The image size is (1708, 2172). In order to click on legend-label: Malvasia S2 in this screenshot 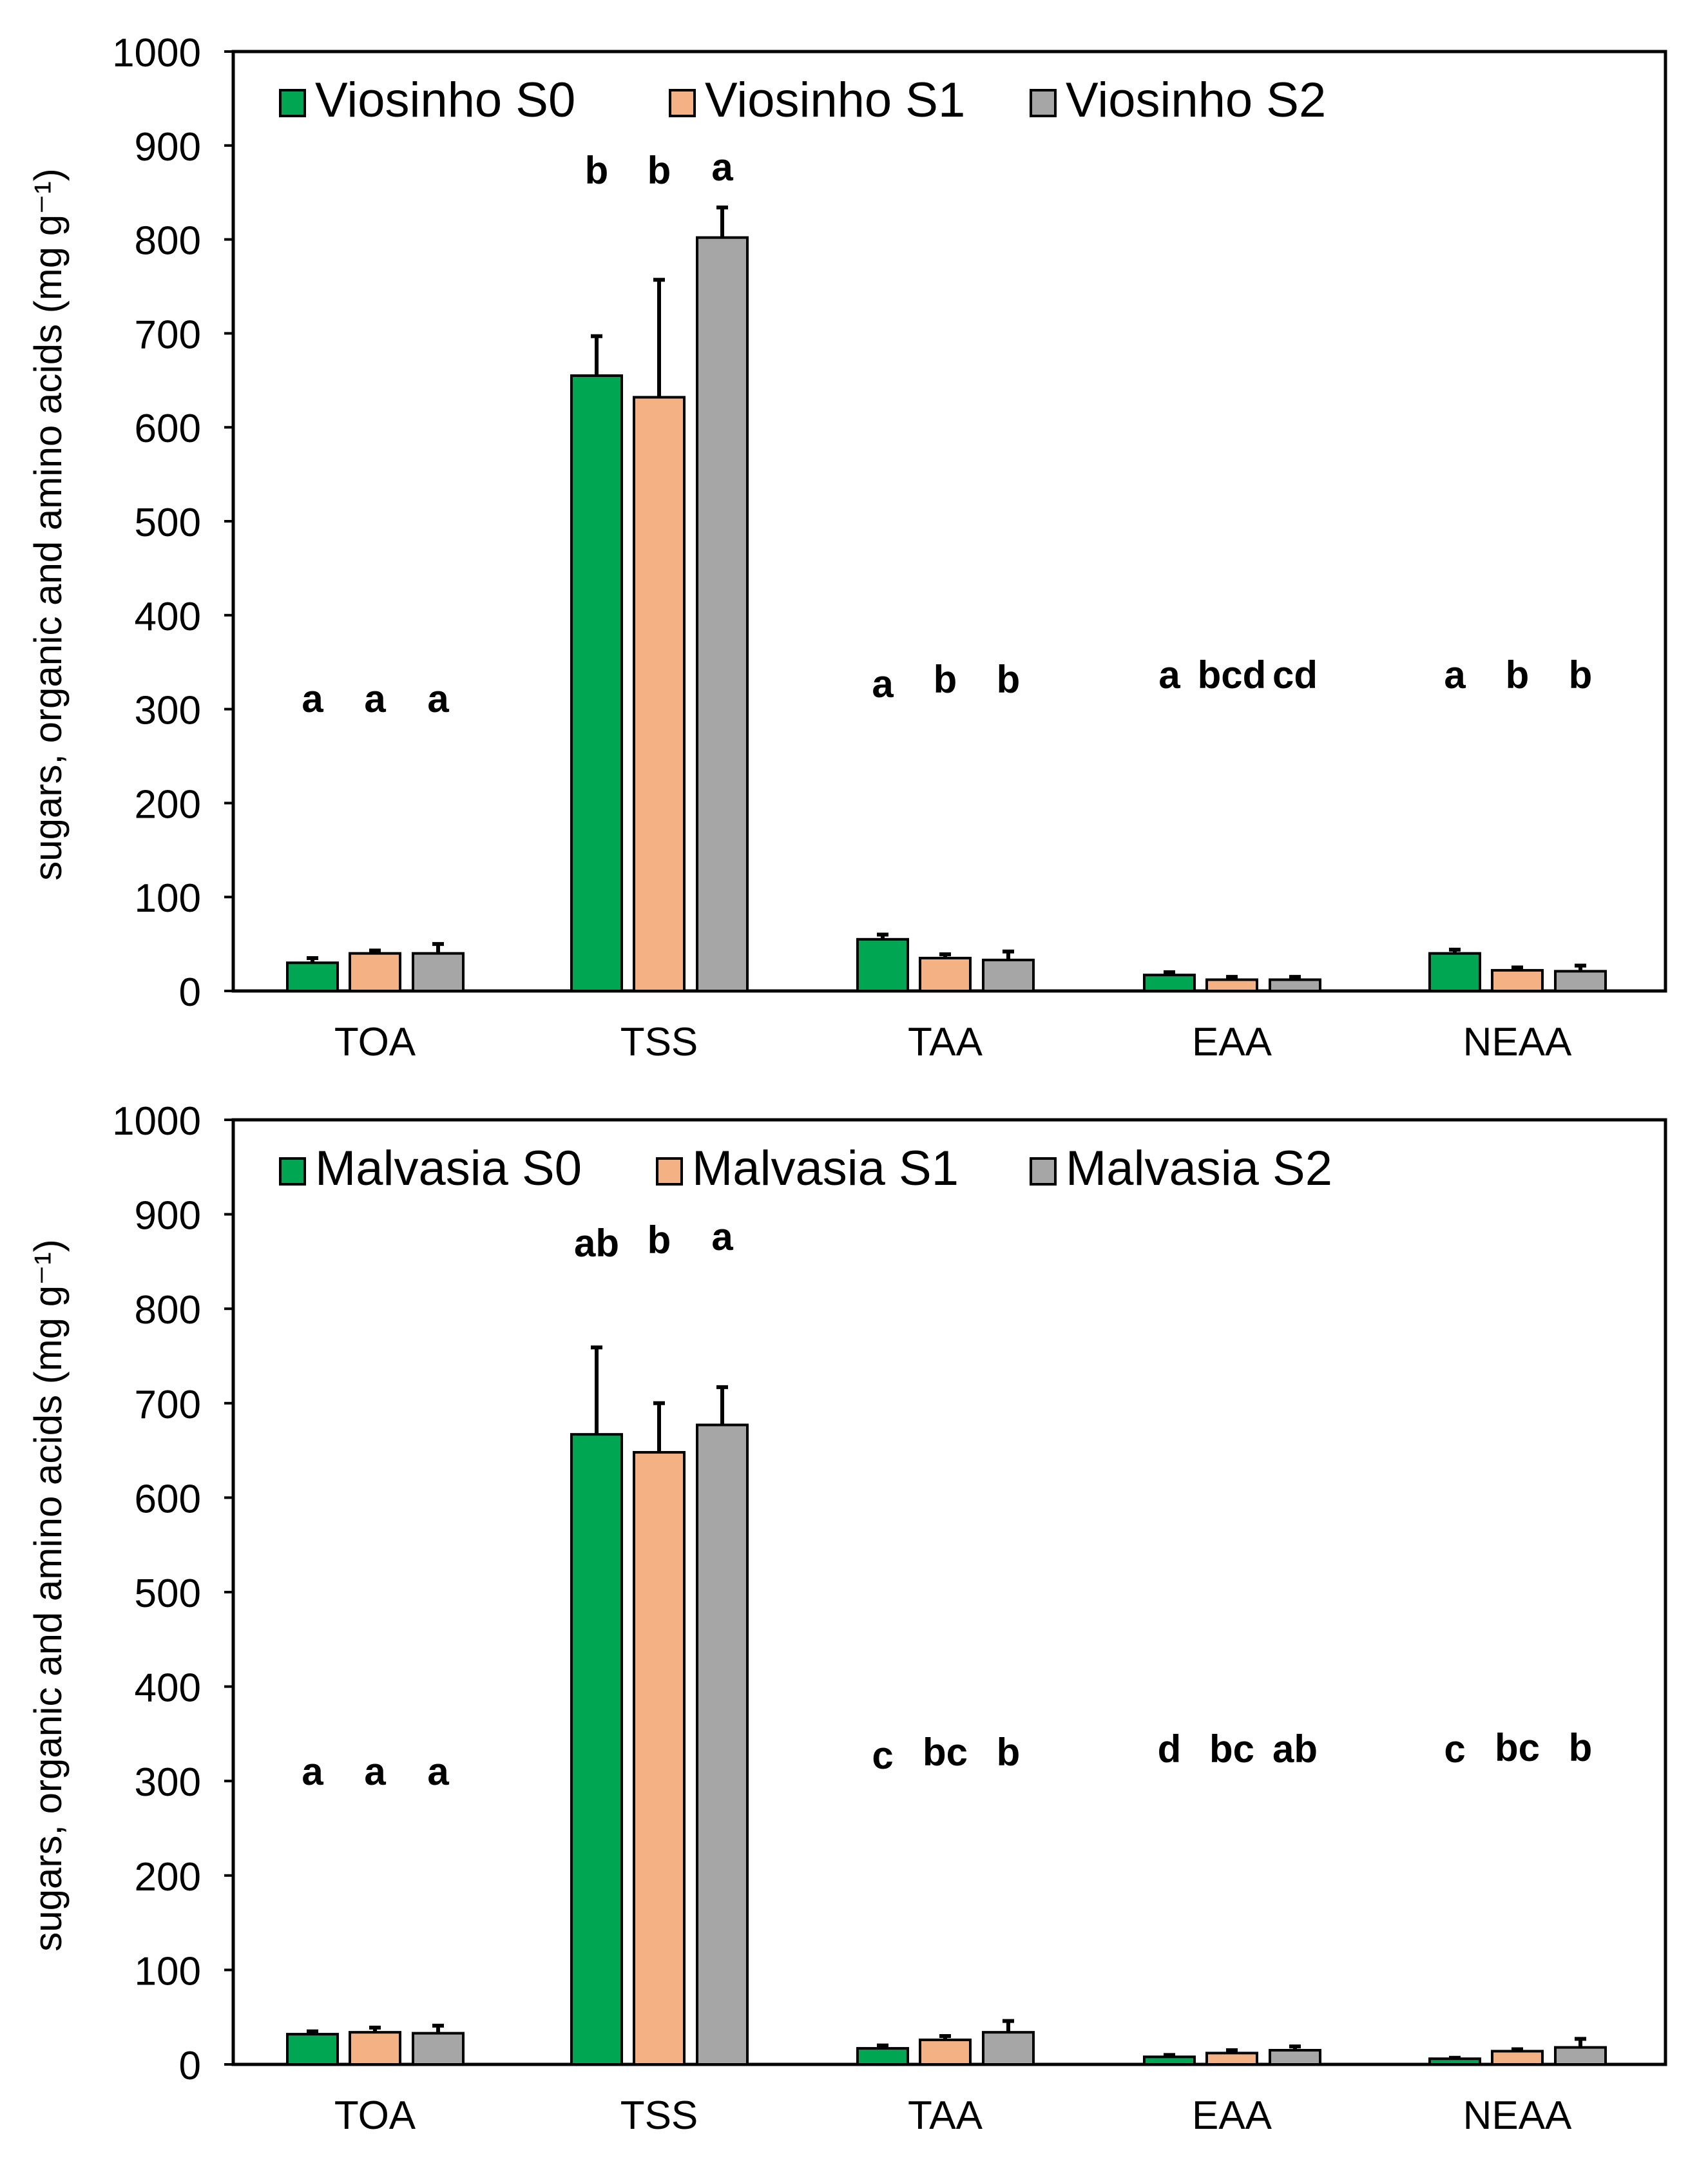, I will do `click(1199, 1168)`.